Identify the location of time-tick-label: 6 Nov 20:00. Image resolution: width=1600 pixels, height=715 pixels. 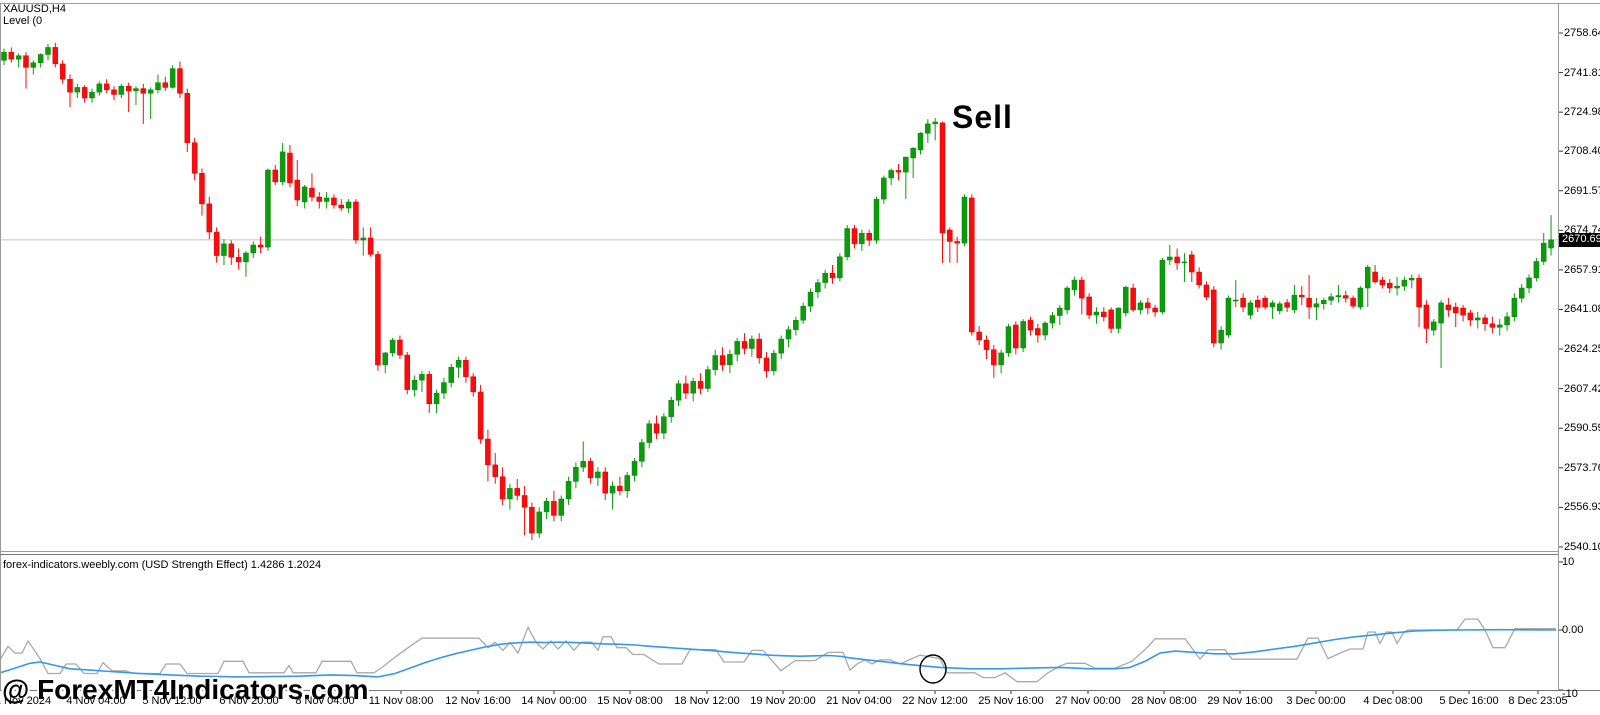
(249, 701).